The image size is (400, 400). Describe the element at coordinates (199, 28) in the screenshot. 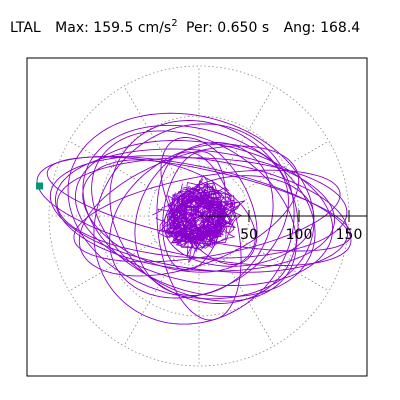

I see `per-label: Per:` at that location.